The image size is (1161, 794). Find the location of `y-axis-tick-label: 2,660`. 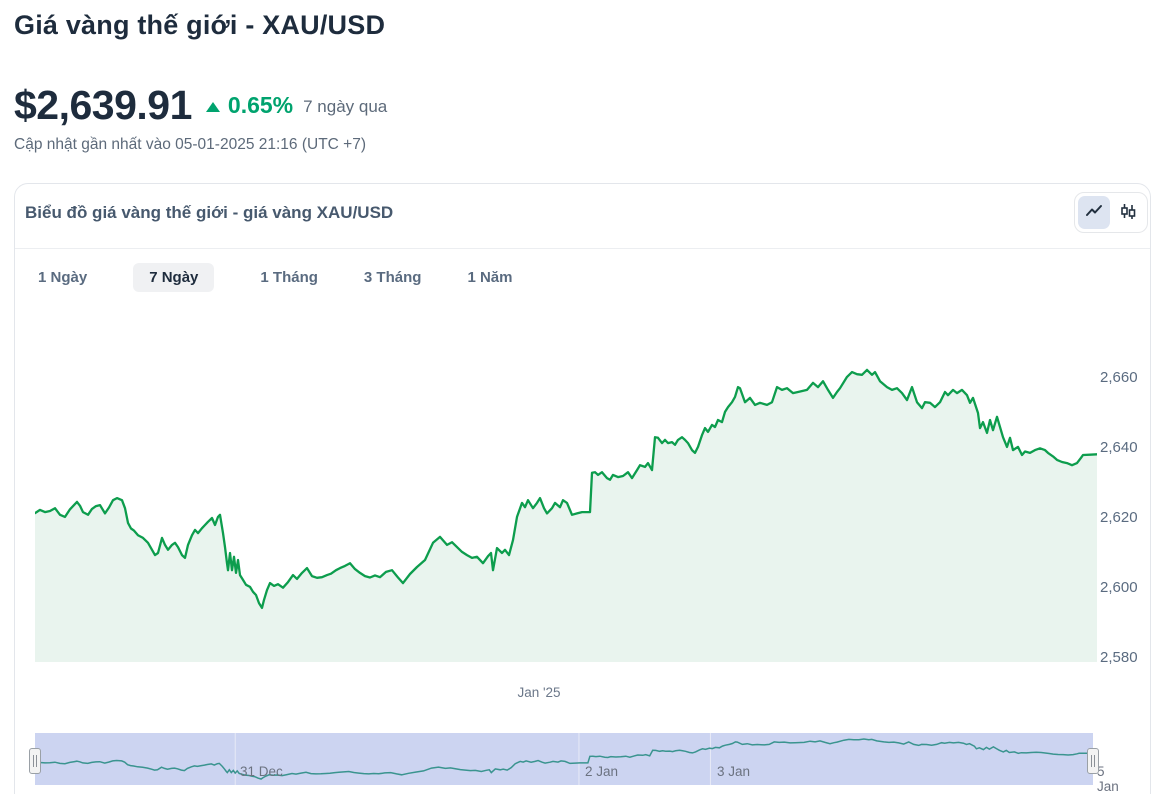

y-axis-tick-label: 2,660 is located at coordinates (1119, 377).